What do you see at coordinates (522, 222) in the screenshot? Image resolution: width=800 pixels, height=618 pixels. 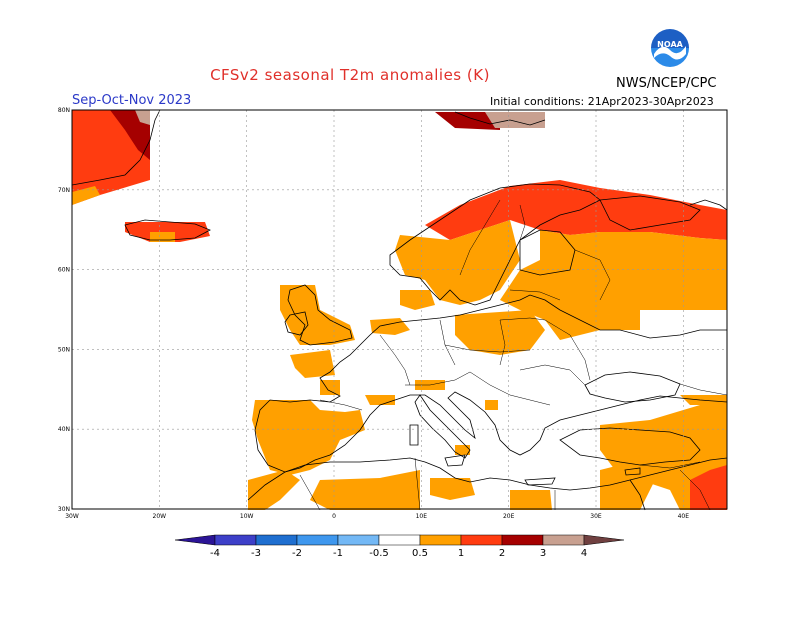 I see `border-sweden-finland` at bounding box center [522, 222].